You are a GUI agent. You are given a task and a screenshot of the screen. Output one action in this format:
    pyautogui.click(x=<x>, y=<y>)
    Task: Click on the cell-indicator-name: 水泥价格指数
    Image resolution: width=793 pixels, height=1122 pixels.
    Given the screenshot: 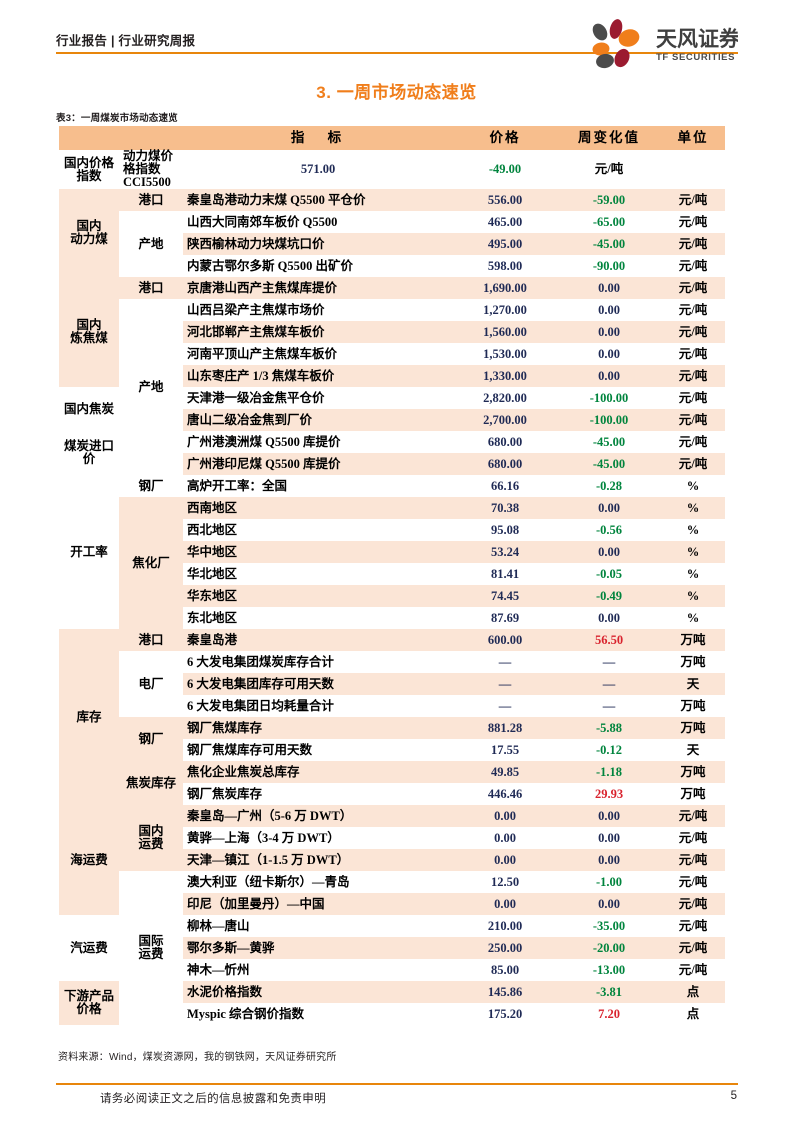 What is the action you would take?
    pyautogui.click(x=318, y=992)
    